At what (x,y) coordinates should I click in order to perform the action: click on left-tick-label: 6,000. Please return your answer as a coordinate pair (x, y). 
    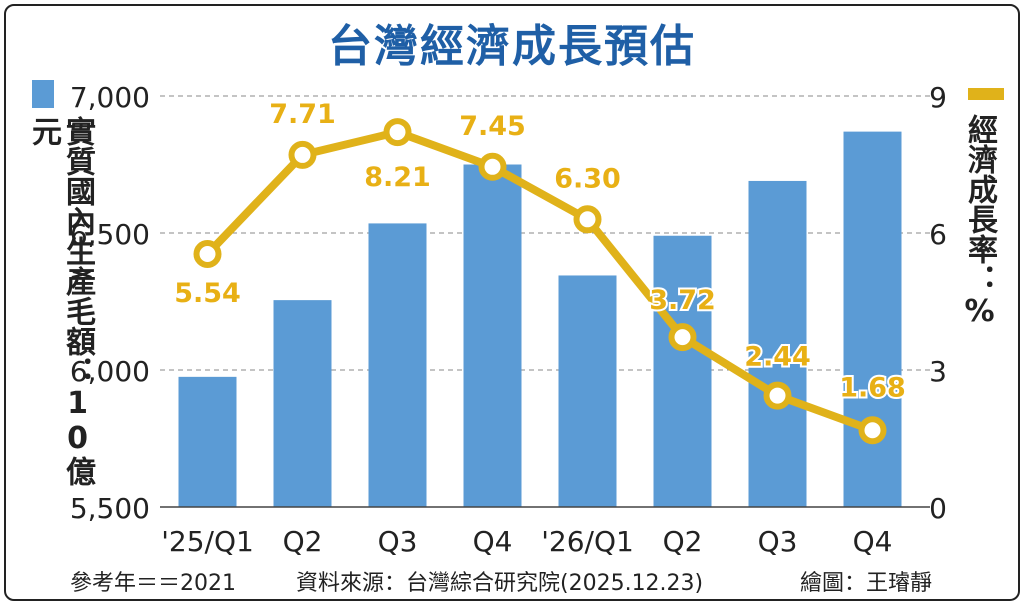
    Looking at the image, I should click on (110, 371).